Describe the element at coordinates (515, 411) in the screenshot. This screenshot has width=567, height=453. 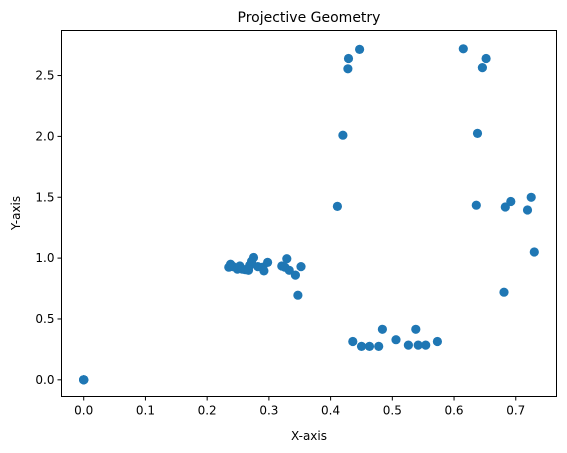
I see `x-tick-label: 0.7` at that location.